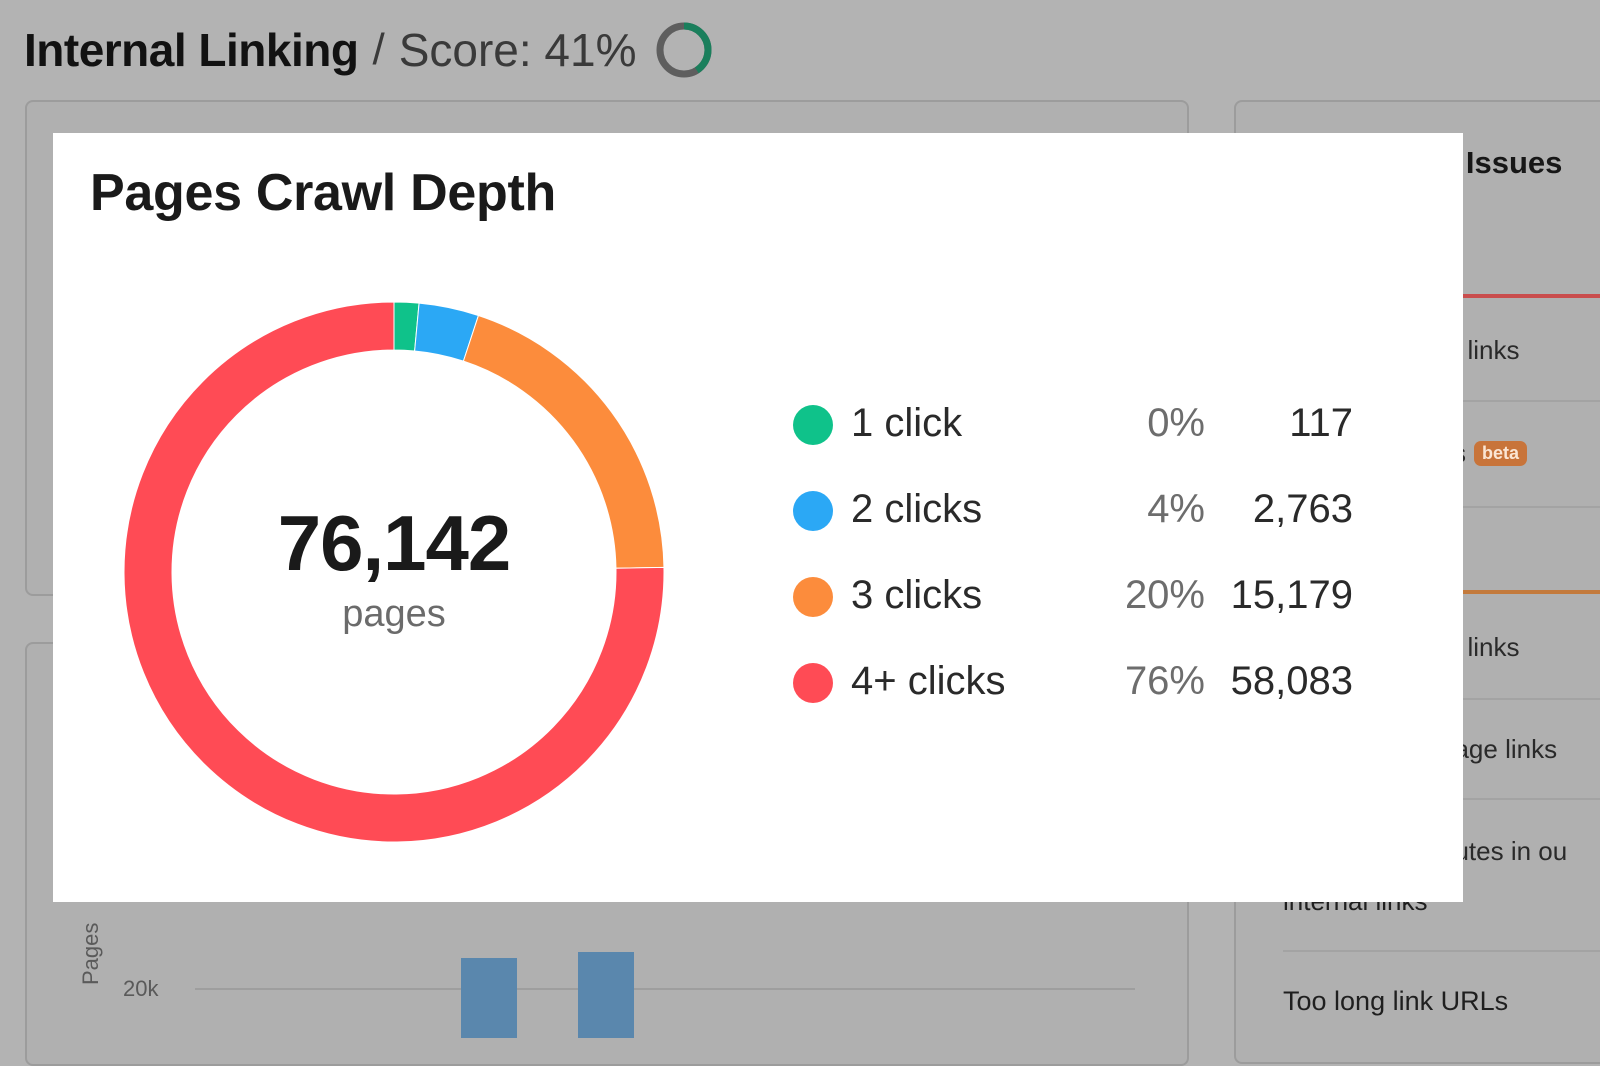 The width and height of the screenshot is (1600, 1066). I want to click on legend-percent: 4%, so click(1176, 509).